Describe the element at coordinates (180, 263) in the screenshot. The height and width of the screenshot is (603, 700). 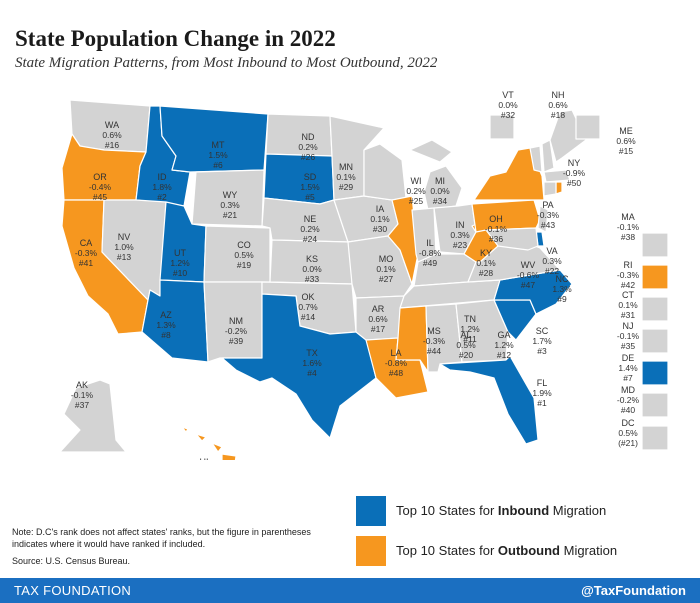
I see `state-label-ut: UT 1.2% #10` at that location.